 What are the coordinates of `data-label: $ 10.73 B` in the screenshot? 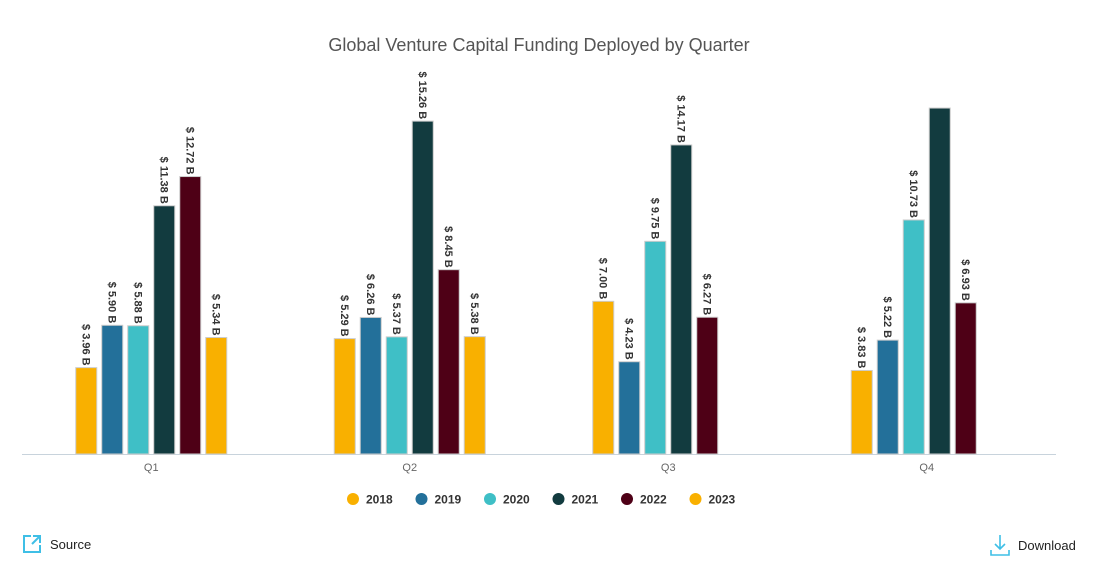 It's located at (913, 194).